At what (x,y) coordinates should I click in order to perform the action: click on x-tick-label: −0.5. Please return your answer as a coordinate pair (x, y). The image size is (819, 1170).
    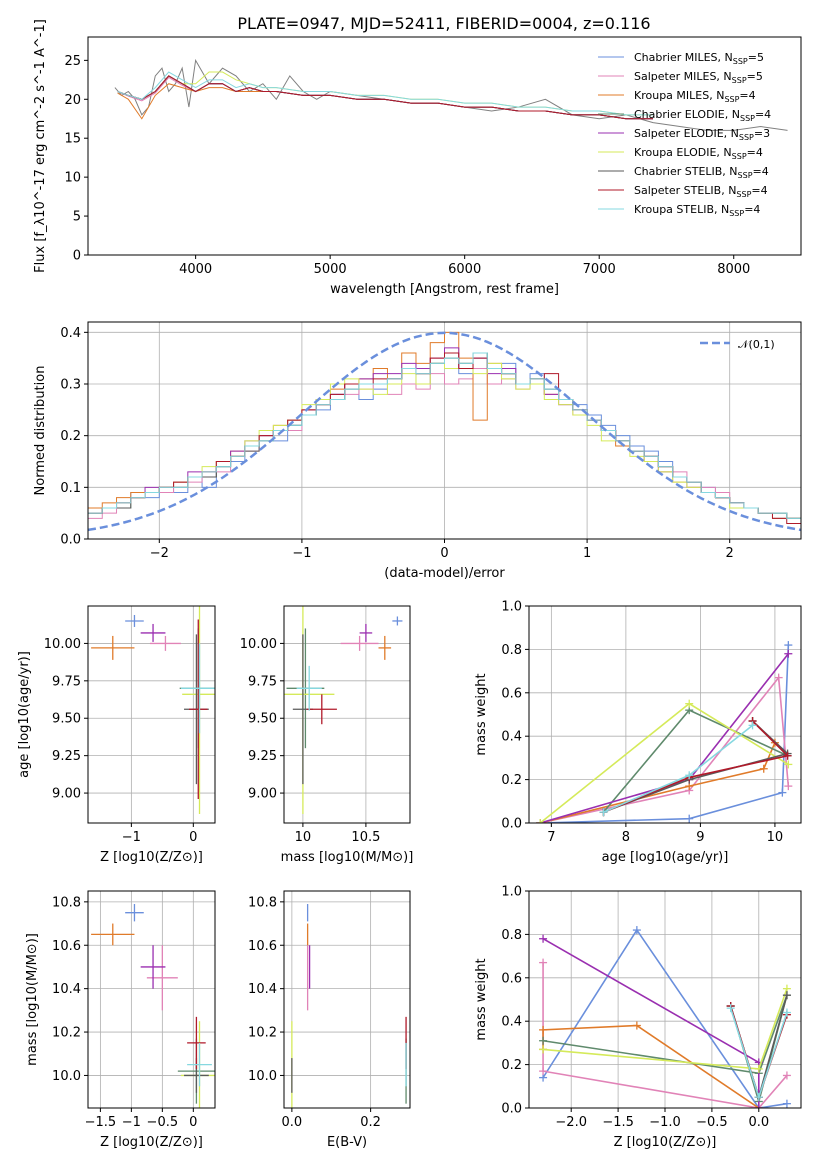
    Looking at the image, I should click on (163, 1122).